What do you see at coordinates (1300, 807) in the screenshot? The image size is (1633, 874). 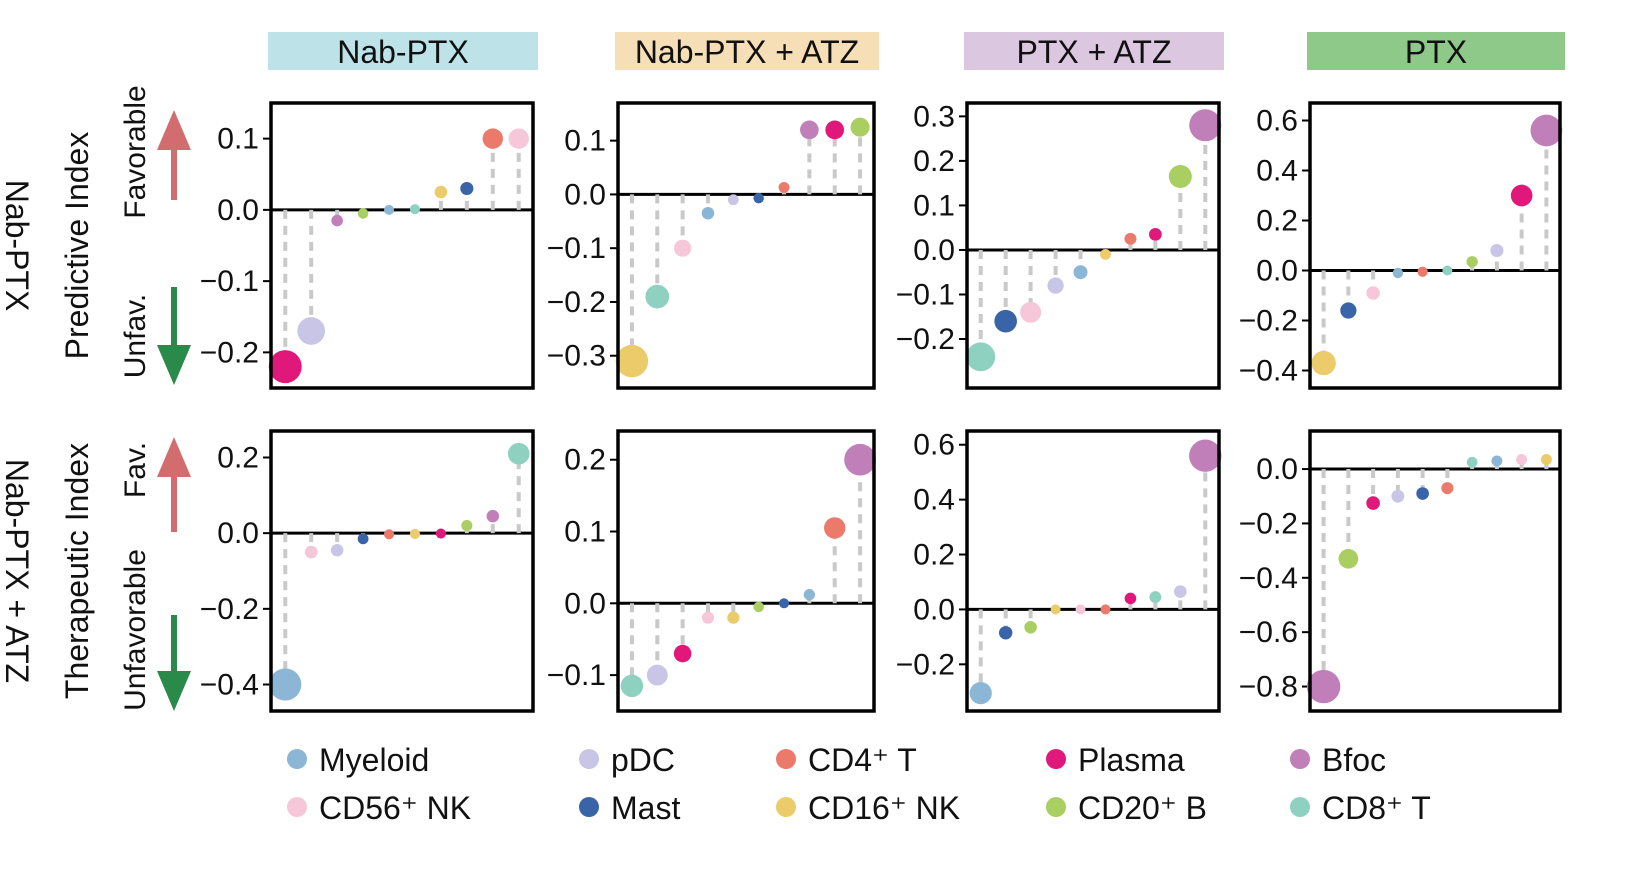 I see `legend-swatch-cd8-pos-t` at bounding box center [1300, 807].